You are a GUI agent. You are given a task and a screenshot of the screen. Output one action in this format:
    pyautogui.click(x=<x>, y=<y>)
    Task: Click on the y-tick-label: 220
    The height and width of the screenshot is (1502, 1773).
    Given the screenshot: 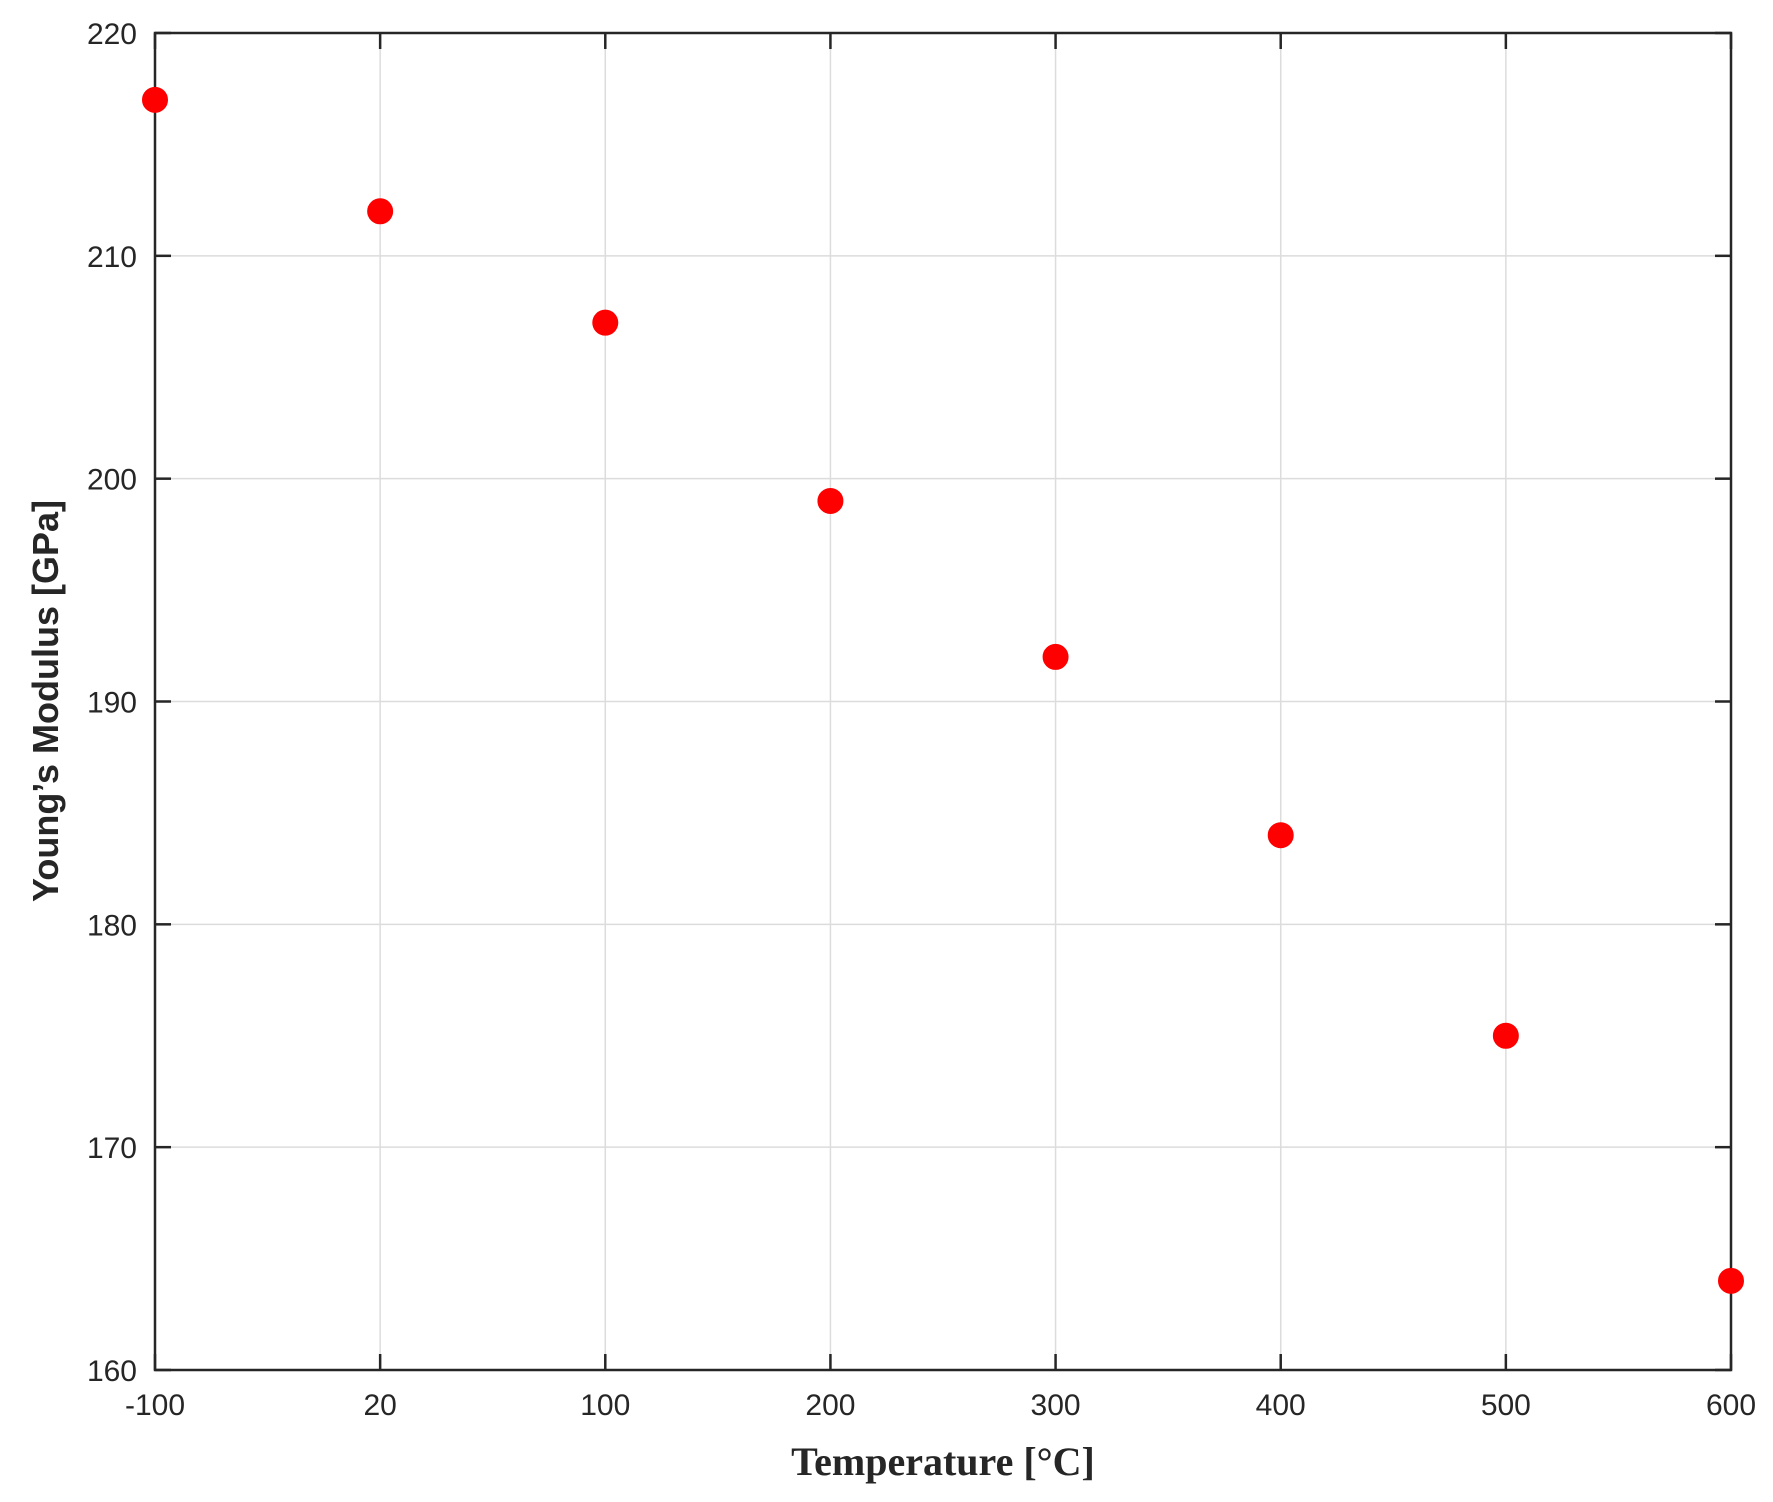 What is the action you would take?
    pyautogui.click(x=112, y=34)
    